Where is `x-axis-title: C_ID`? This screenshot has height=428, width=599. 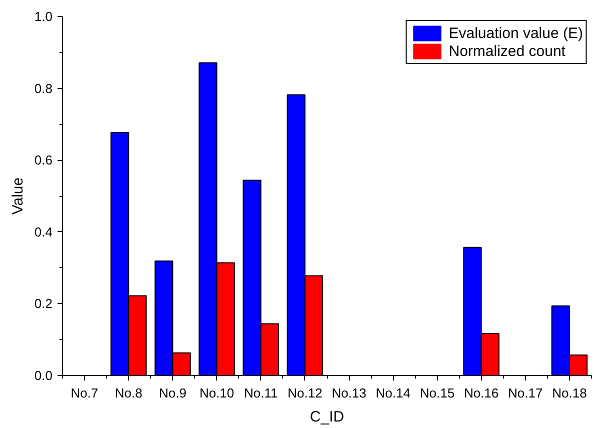 x-axis-title: C_ID is located at coordinates (327, 417).